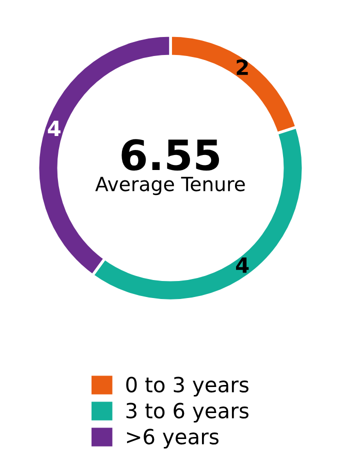  What do you see at coordinates (170, 155) in the screenshot?
I see `text: 6.55` at bounding box center [170, 155].